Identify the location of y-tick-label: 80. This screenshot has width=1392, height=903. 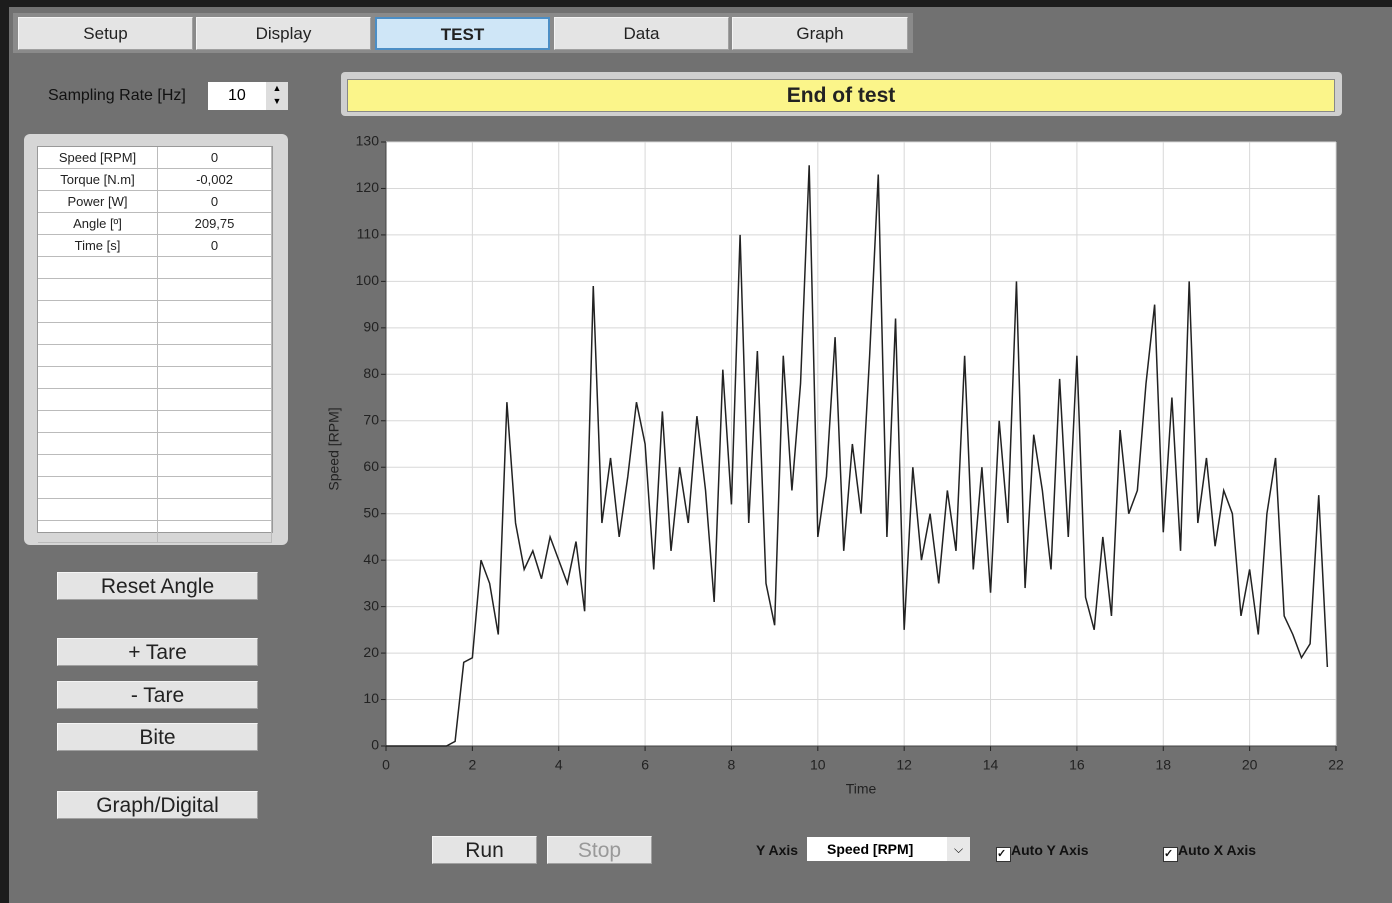
(371, 373).